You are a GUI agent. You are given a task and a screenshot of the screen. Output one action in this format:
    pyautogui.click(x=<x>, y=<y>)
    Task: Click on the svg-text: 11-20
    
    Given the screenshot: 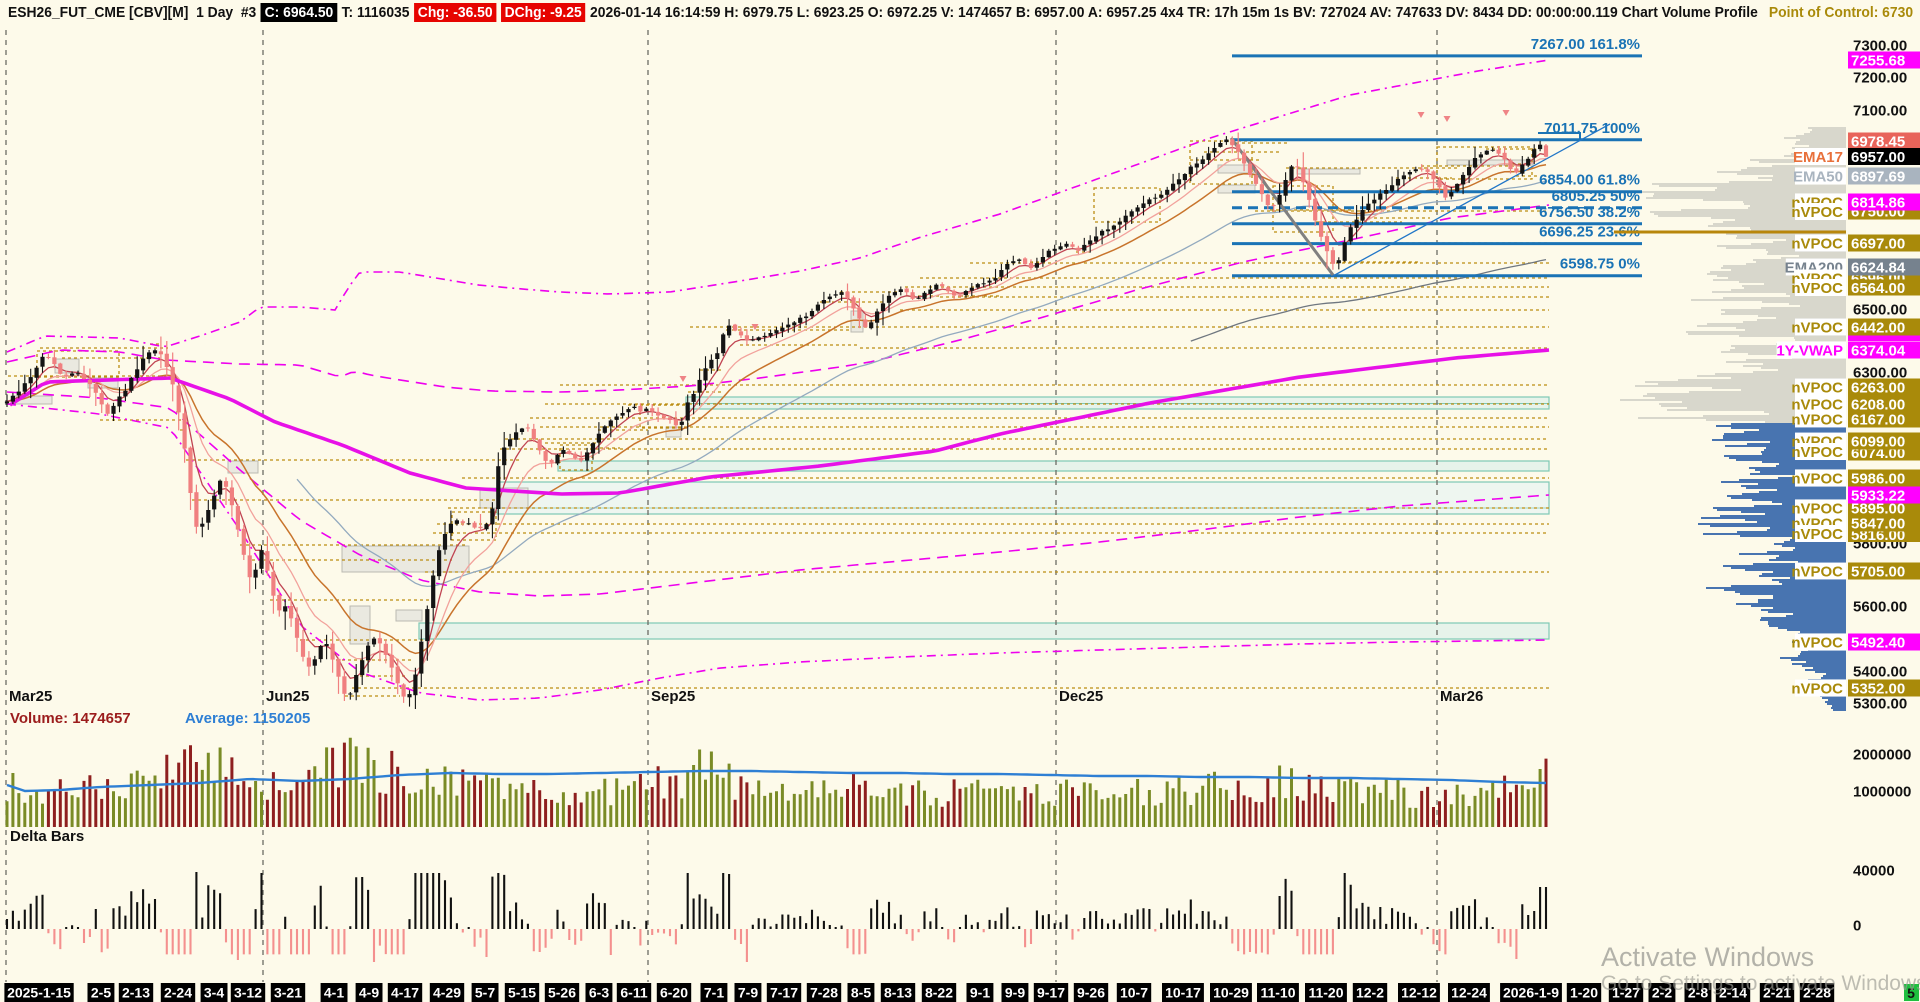 What is the action you would take?
    pyautogui.click(x=1325, y=993)
    